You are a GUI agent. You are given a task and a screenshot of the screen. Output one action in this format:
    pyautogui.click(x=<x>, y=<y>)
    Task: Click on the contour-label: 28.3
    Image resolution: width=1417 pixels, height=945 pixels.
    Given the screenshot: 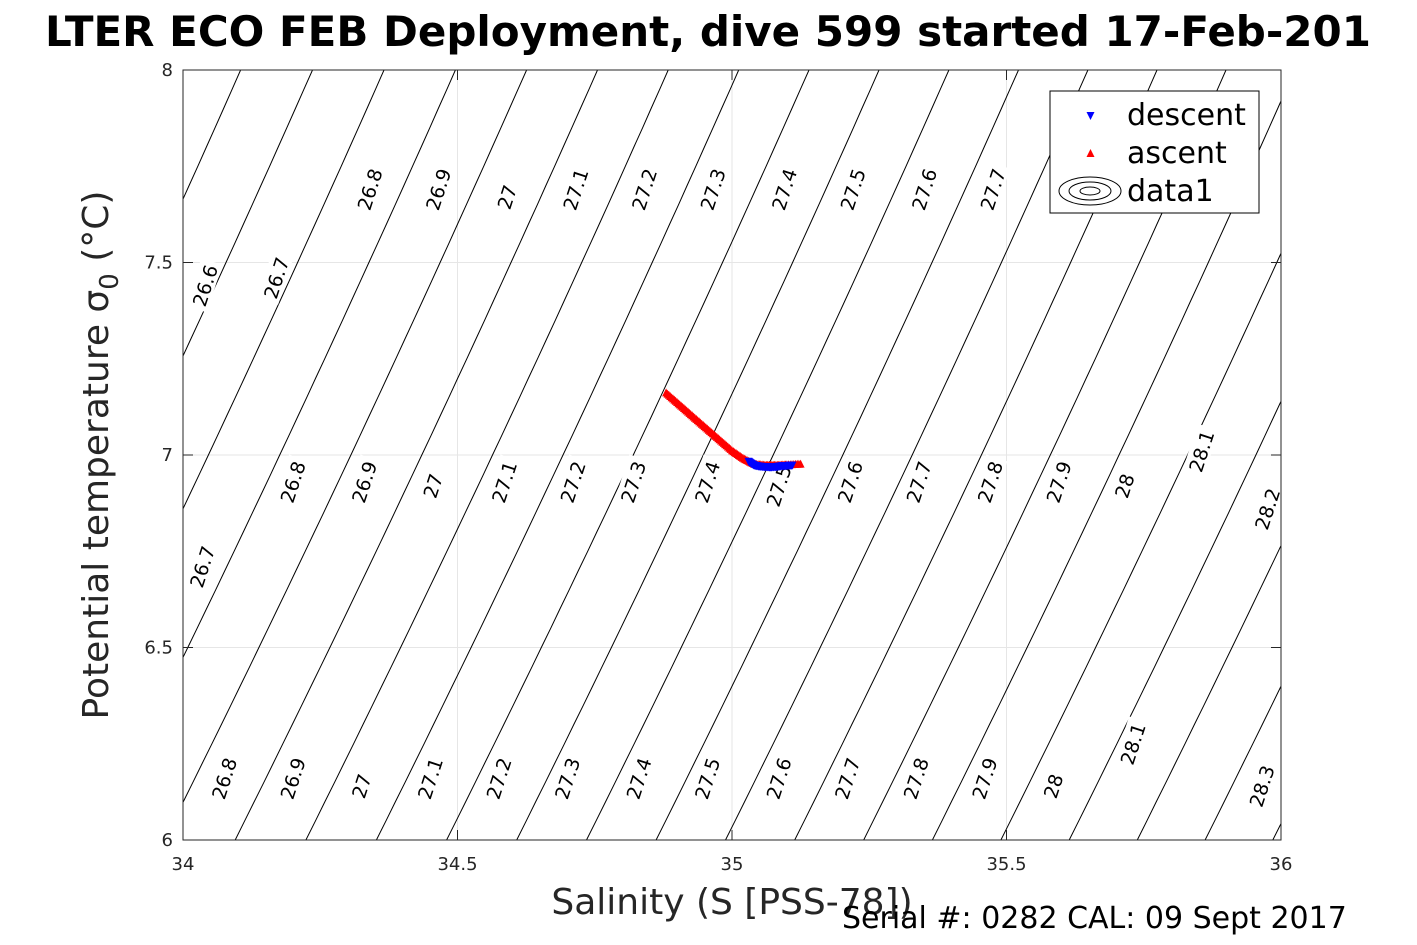 What is the action you would take?
    pyautogui.click(x=1261, y=785)
    